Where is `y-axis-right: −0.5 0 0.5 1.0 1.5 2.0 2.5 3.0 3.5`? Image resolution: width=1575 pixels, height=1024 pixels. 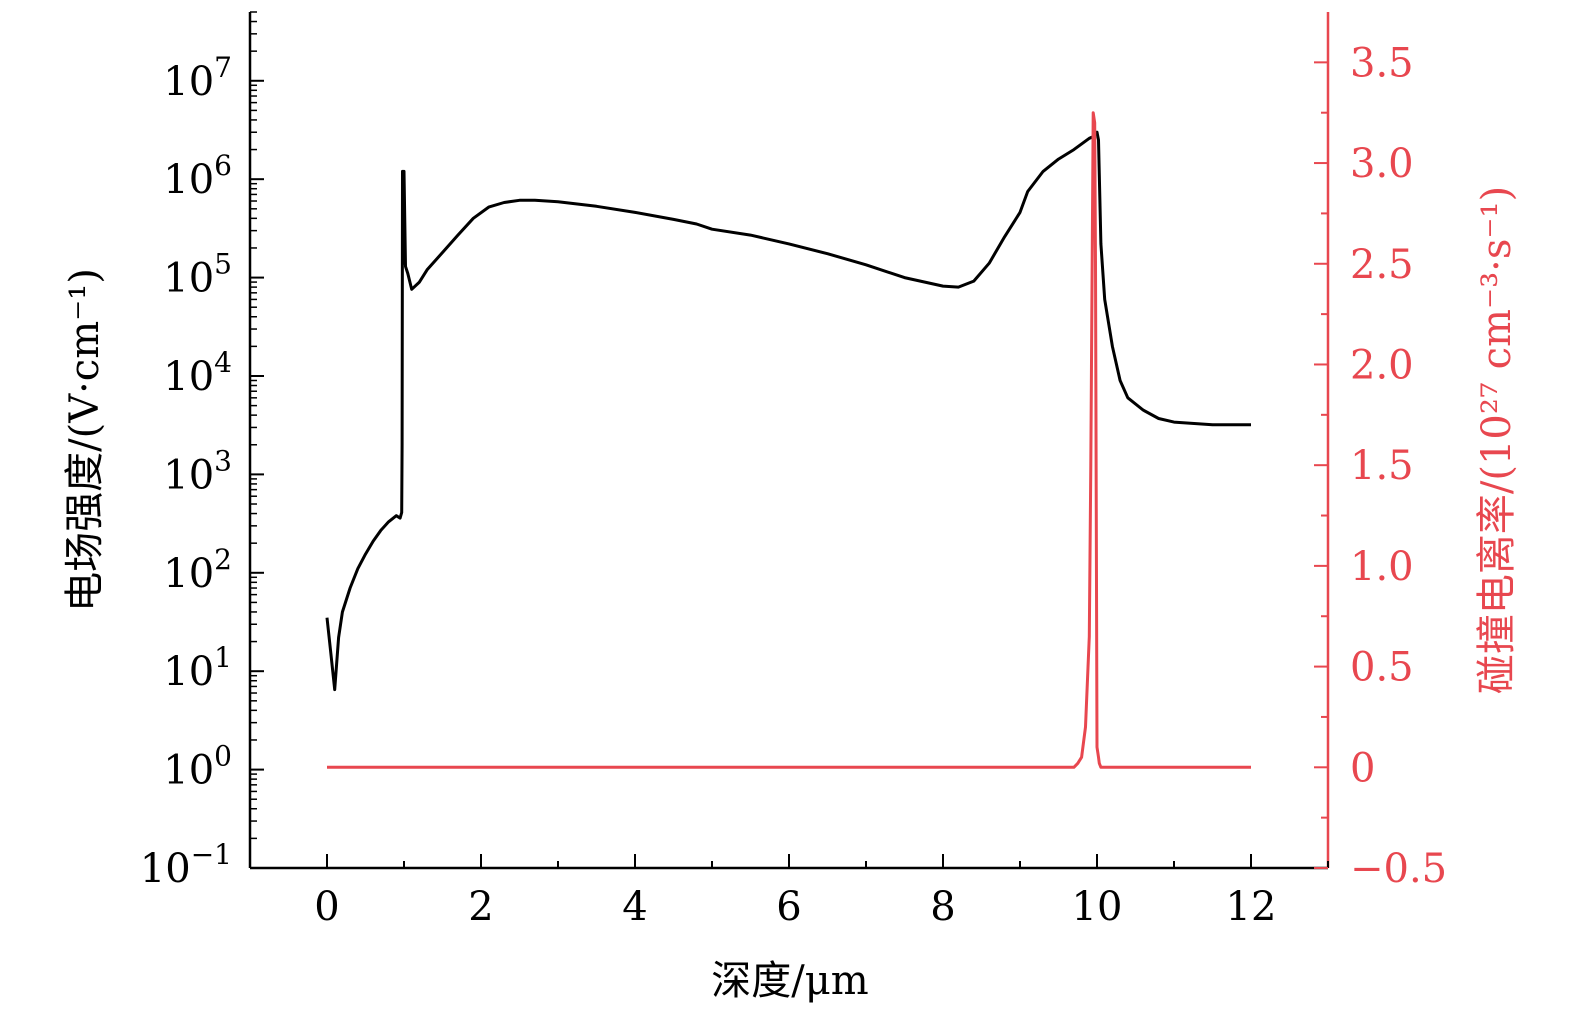
y-axis-right: −0.5 0 0.5 1.0 1.5 2.0 2.5 3.0 3.5 is located at coordinates (1380, 466).